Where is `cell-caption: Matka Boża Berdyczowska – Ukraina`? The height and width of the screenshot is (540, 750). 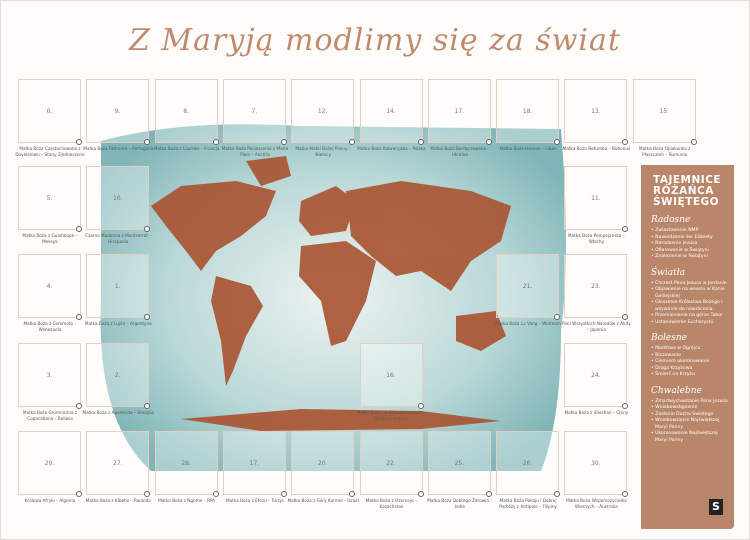
cell-caption: Matka Boża Berdyczowska – Ukraina is located at coordinates (460, 151).